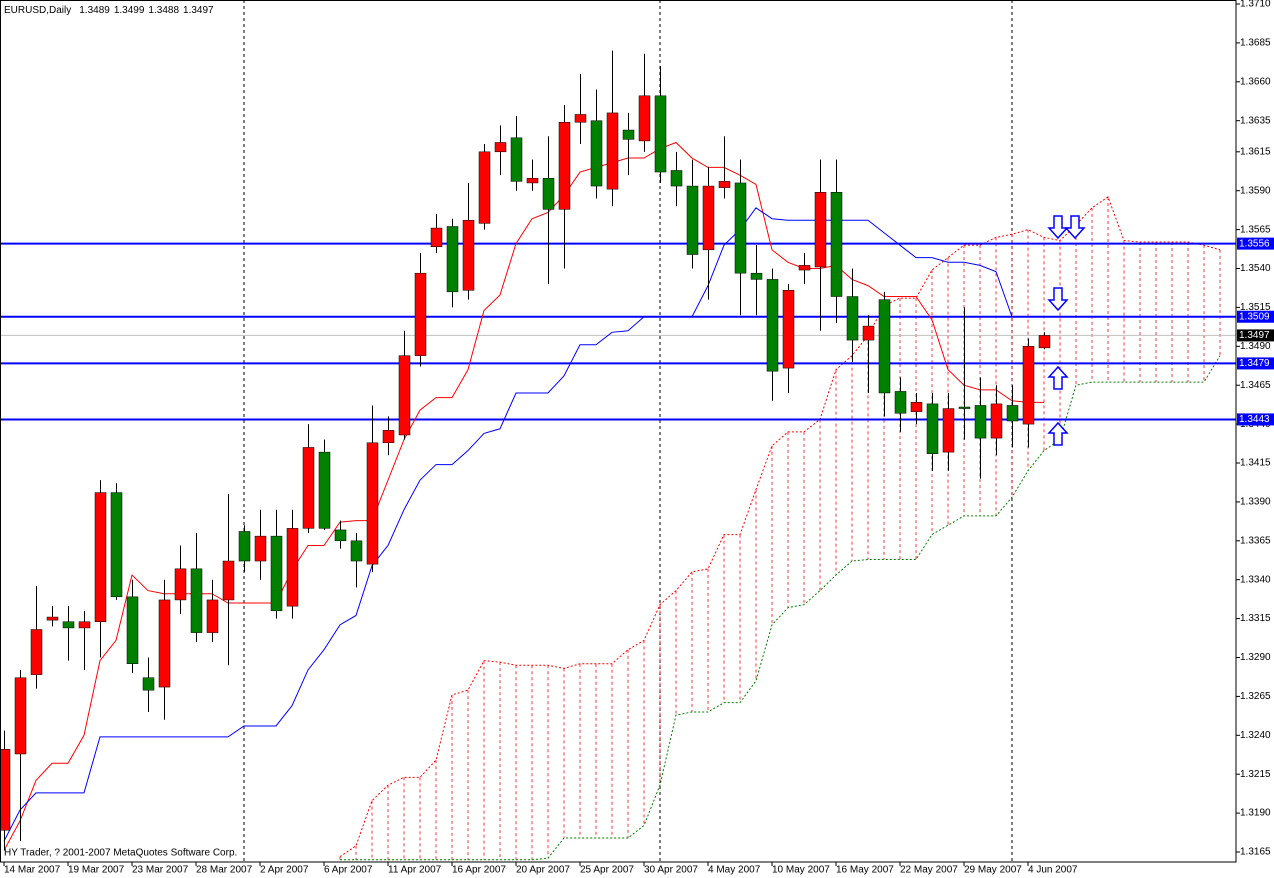 This screenshot has width=1274, height=878. Describe the element at coordinates (1254, 316) in the screenshot. I see `level-label: 1.3509` at that location.